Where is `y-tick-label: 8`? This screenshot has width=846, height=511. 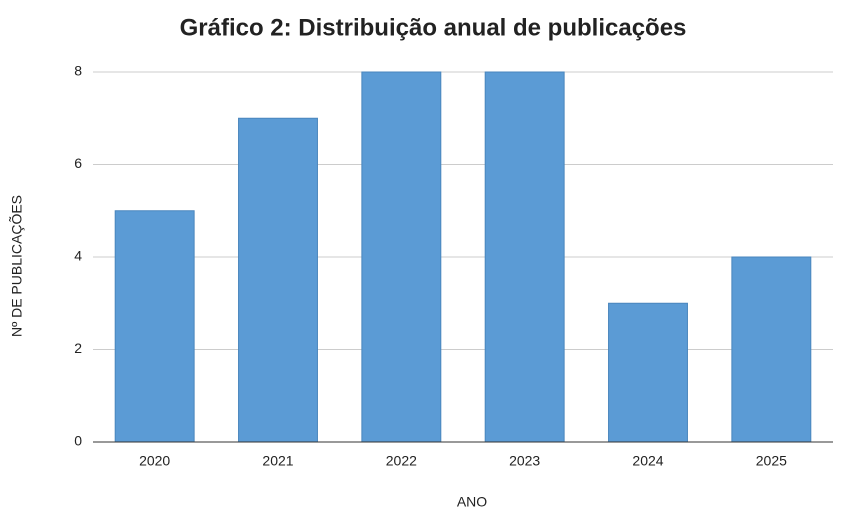 y-tick-label: 8 is located at coordinates (78, 71).